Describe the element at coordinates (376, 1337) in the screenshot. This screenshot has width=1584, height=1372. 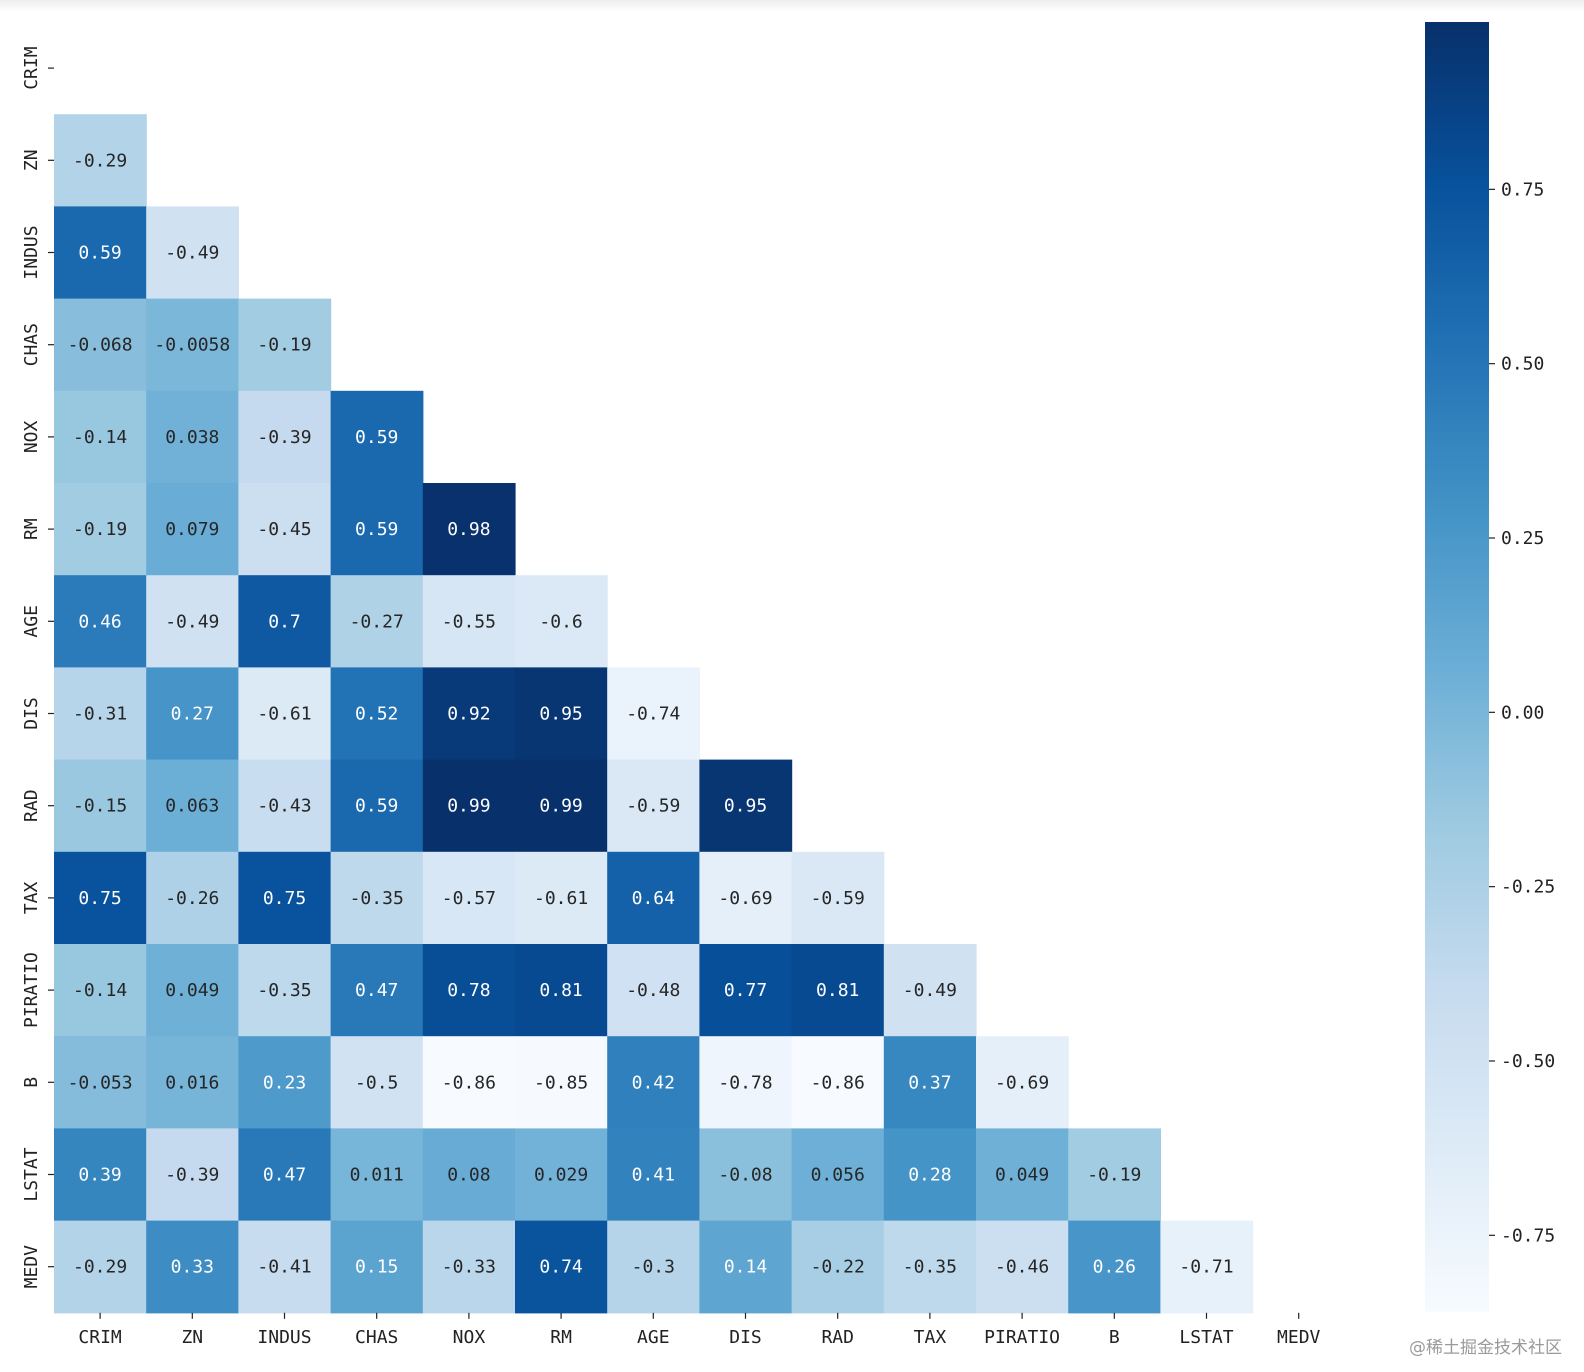
I see `x-tick-label: CHAS` at that location.